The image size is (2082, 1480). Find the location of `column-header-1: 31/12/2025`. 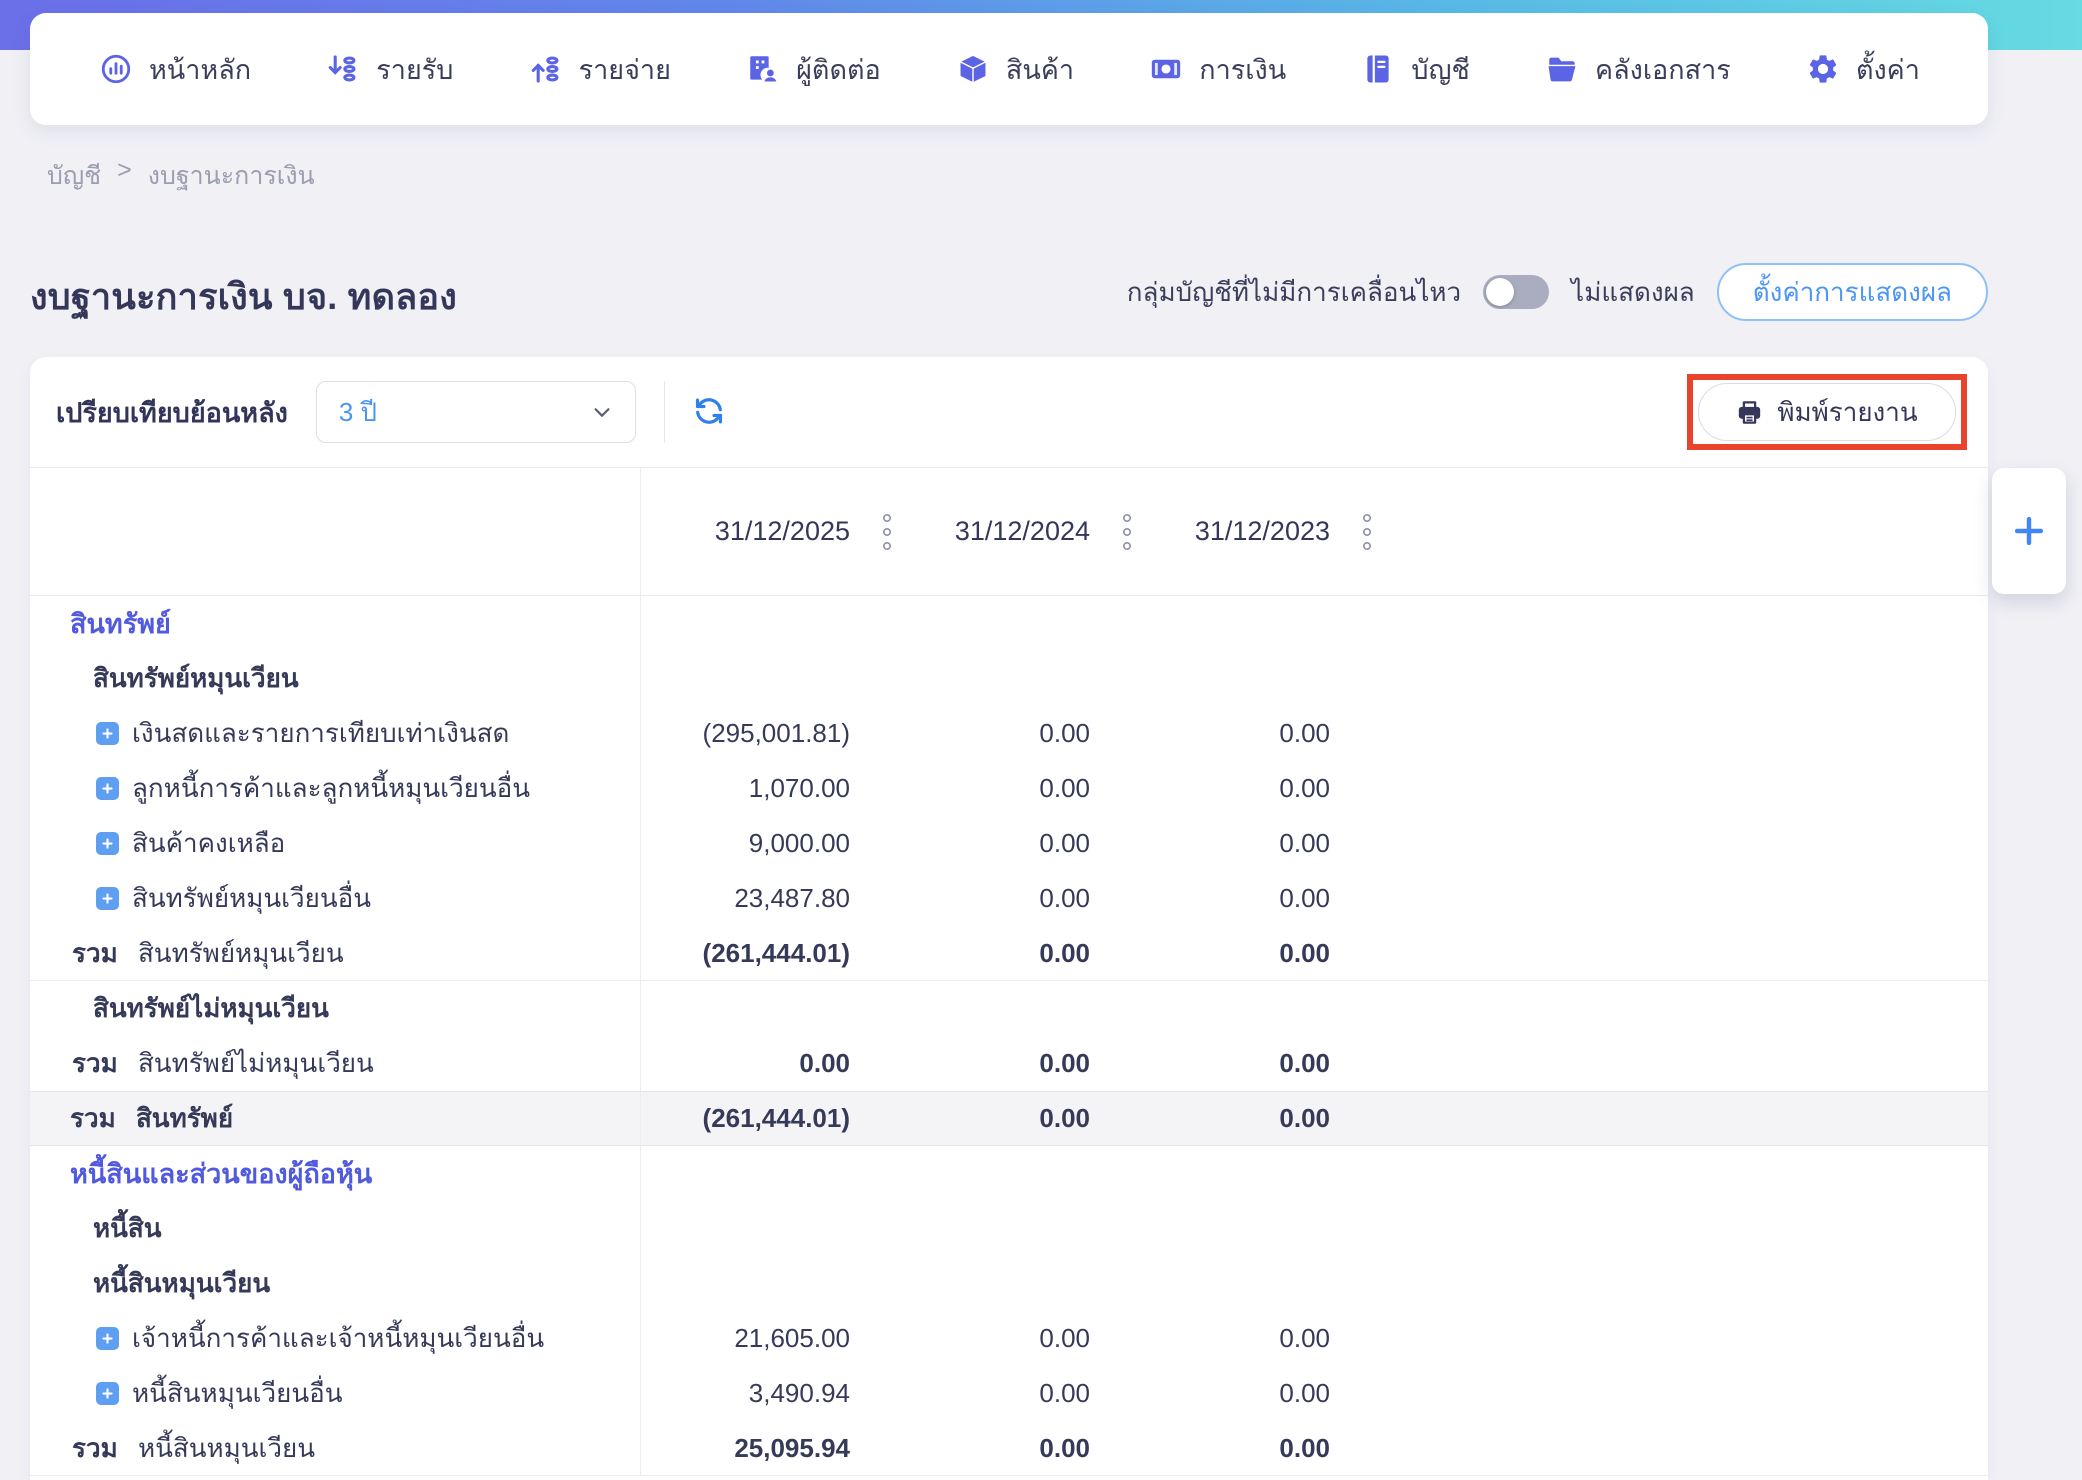

column-header-1: 31/12/2025 is located at coordinates (766, 531).